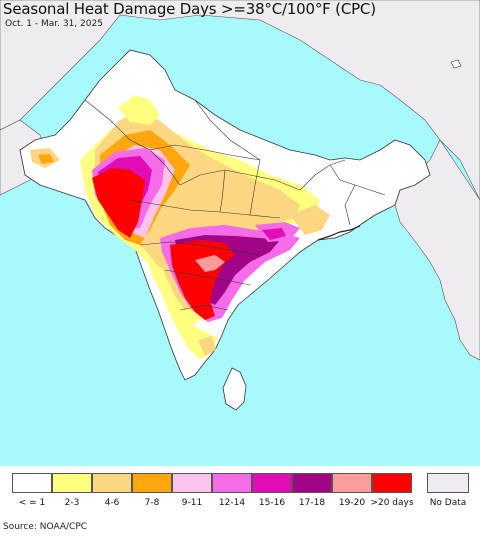 This screenshot has height=536, width=480. I want to click on heat-zone-2-3-south, so click(183, 311).